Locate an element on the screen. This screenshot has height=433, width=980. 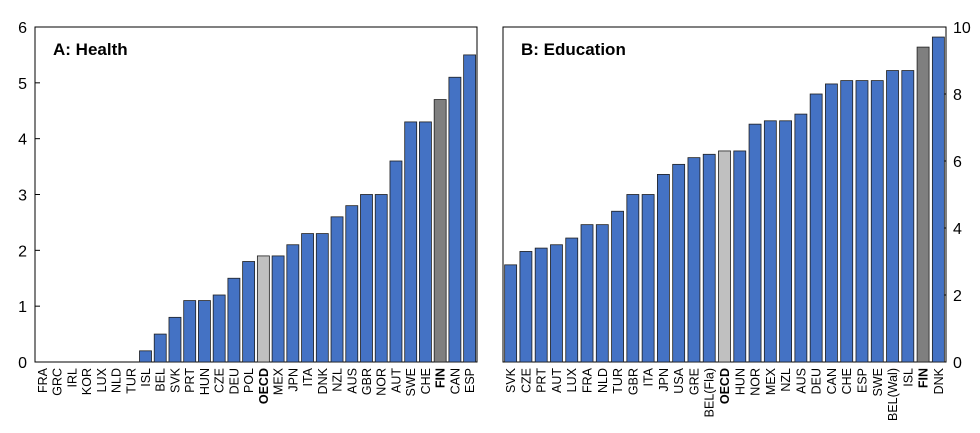
education-bar-lux is located at coordinates (572, 300).